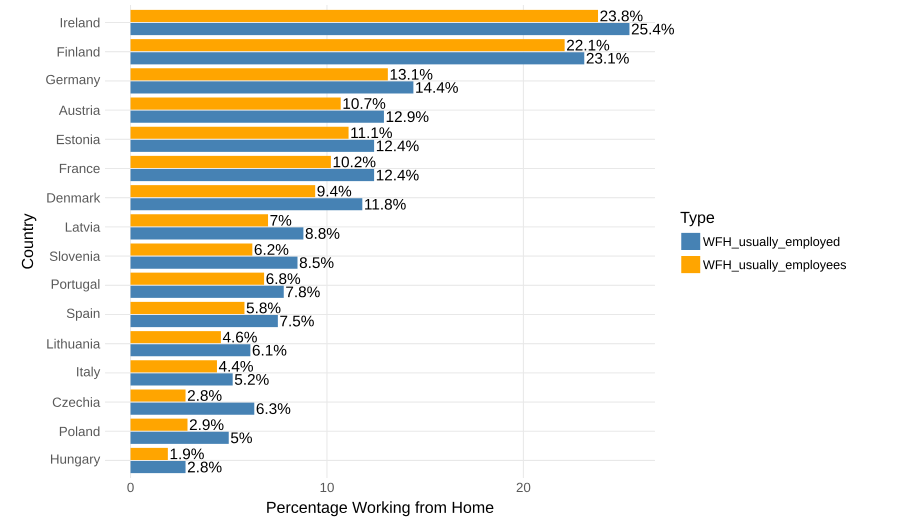 The width and height of the screenshot is (901, 528). Describe the element at coordinates (76, 402) in the screenshot. I see `y-tick-label: Czechia` at that location.